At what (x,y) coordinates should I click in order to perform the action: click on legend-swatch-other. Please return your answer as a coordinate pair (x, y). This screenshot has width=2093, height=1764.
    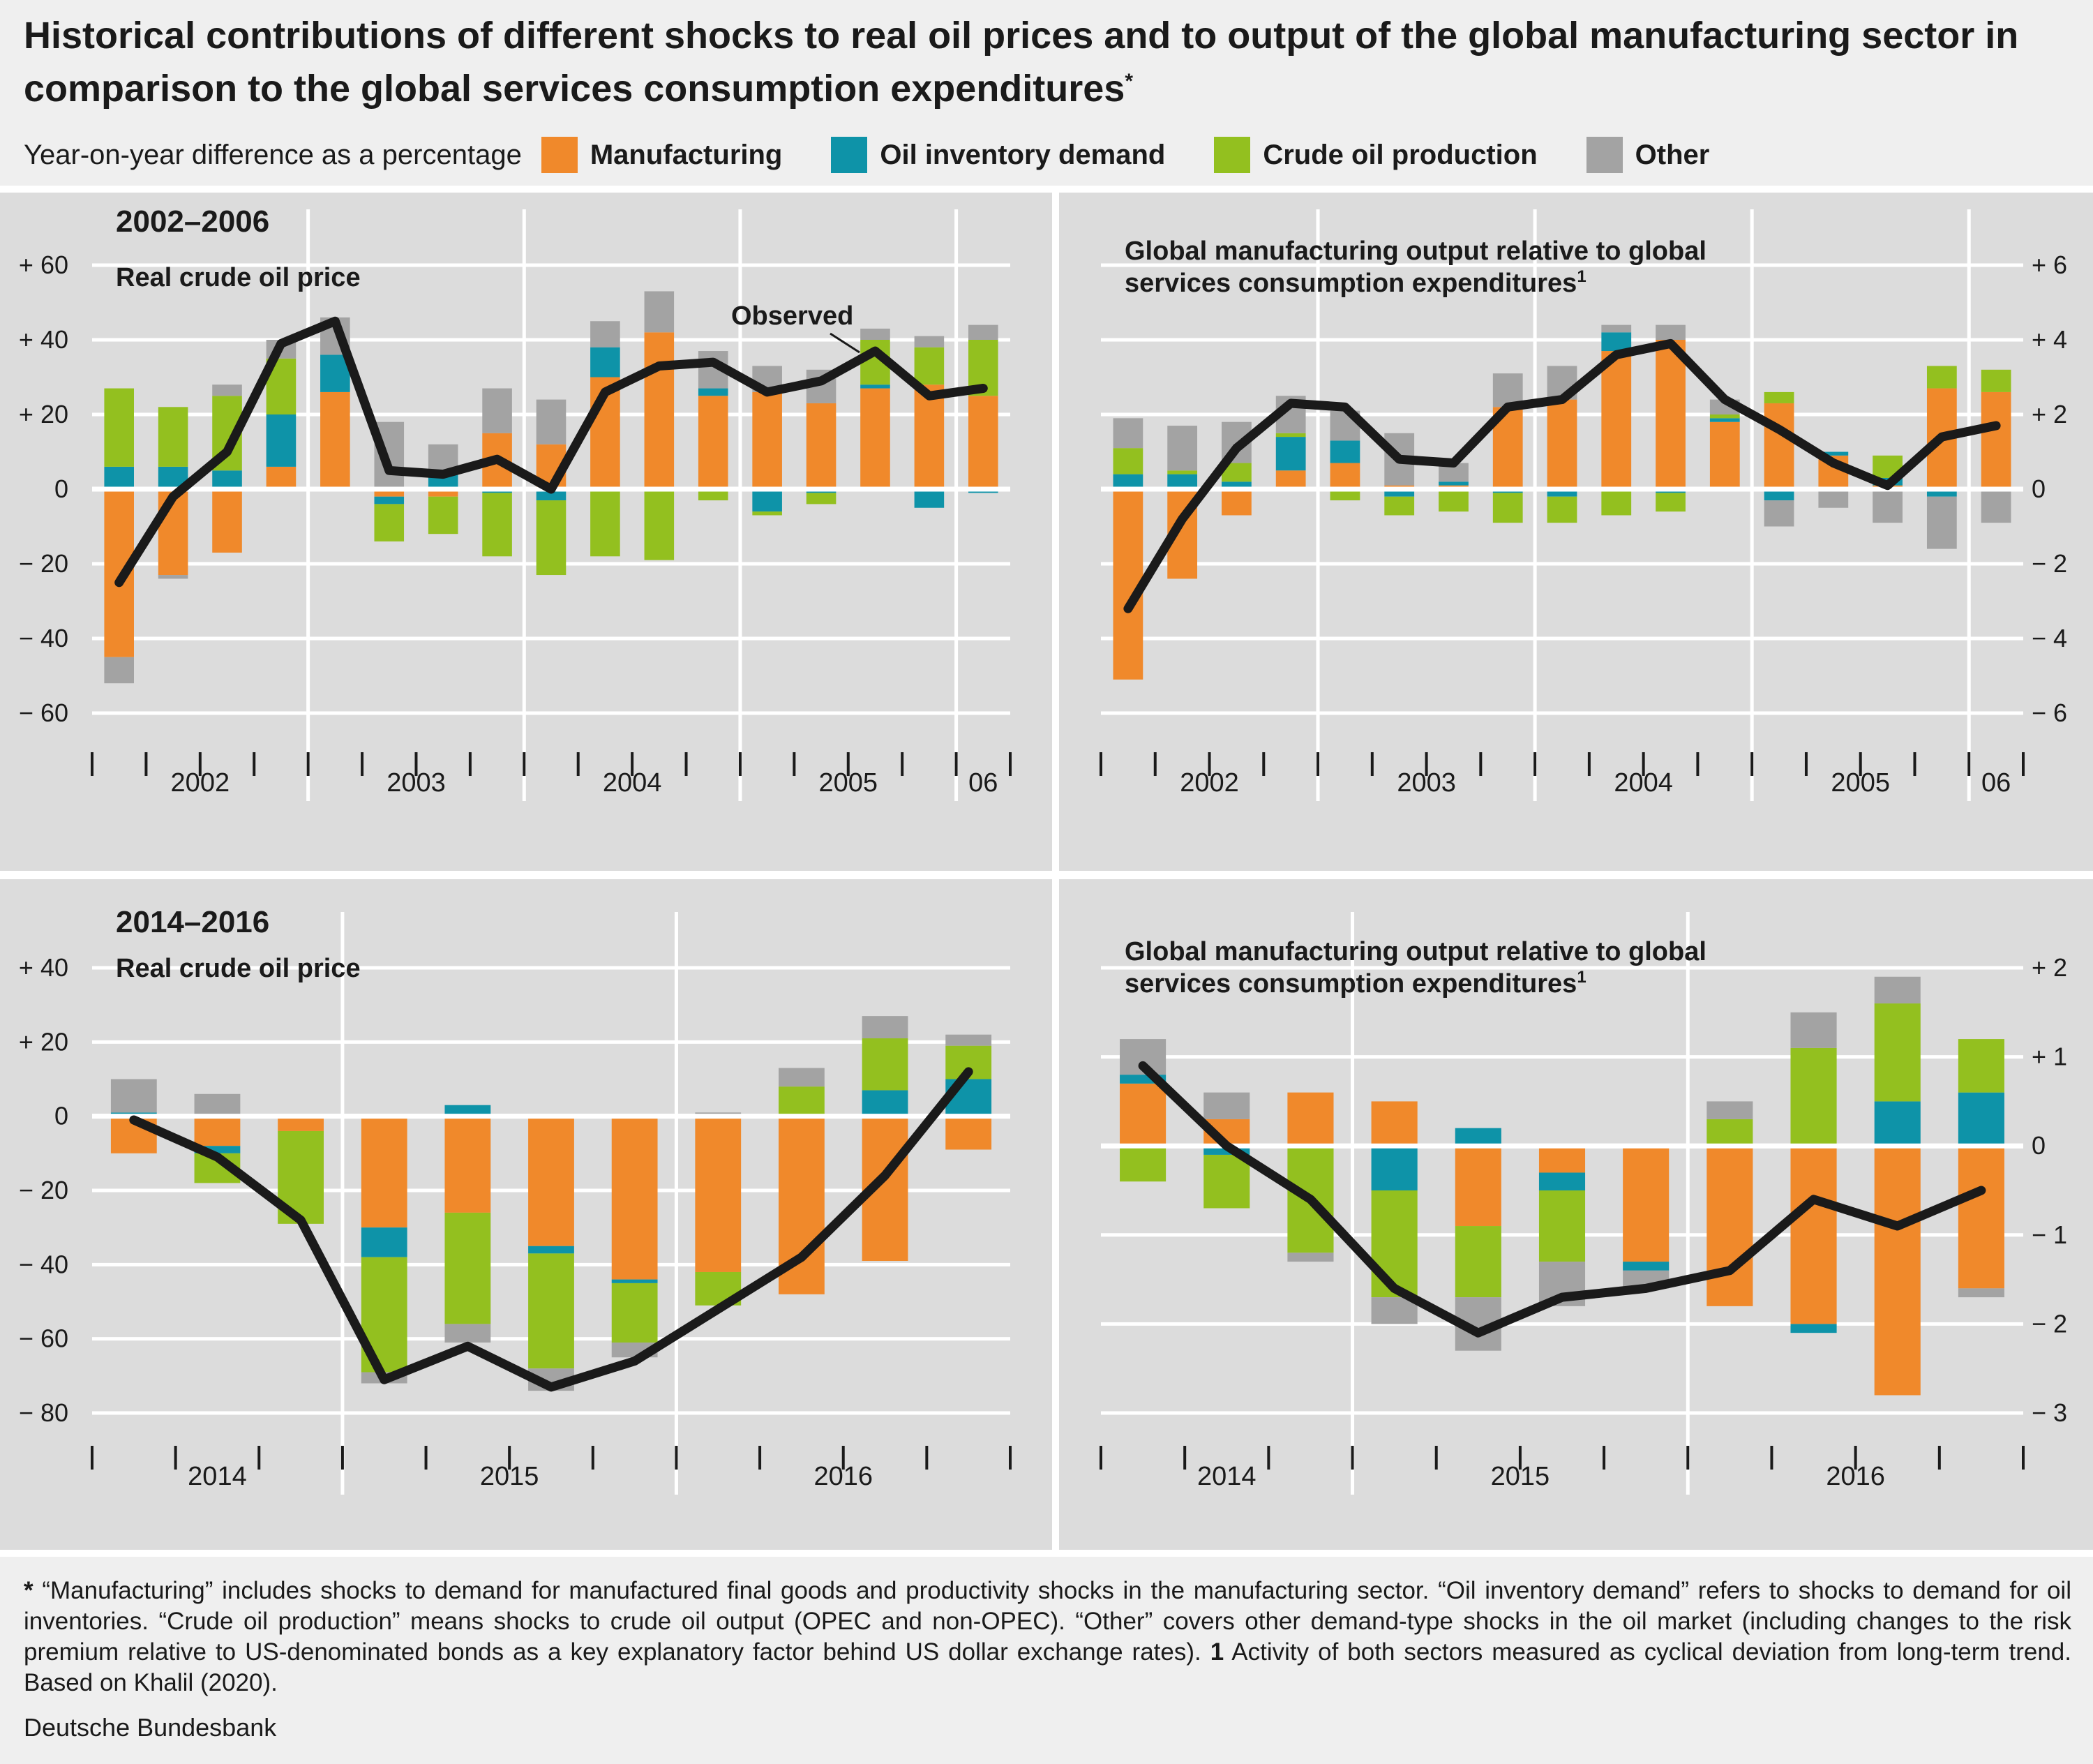
    Looking at the image, I should click on (1605, 155).